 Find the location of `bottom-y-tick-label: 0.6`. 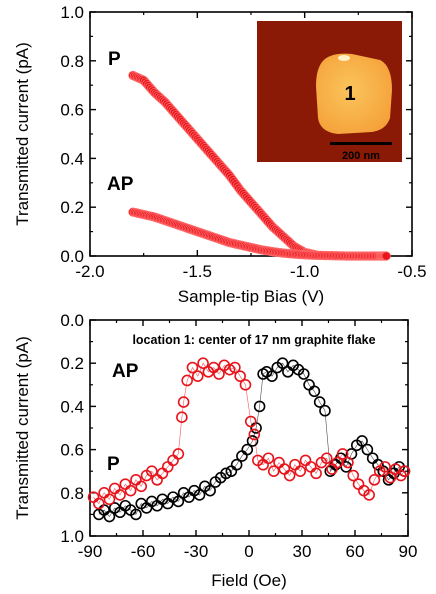

bottom-y-tick-label: 0.6 is located at coordinates (72, 450).